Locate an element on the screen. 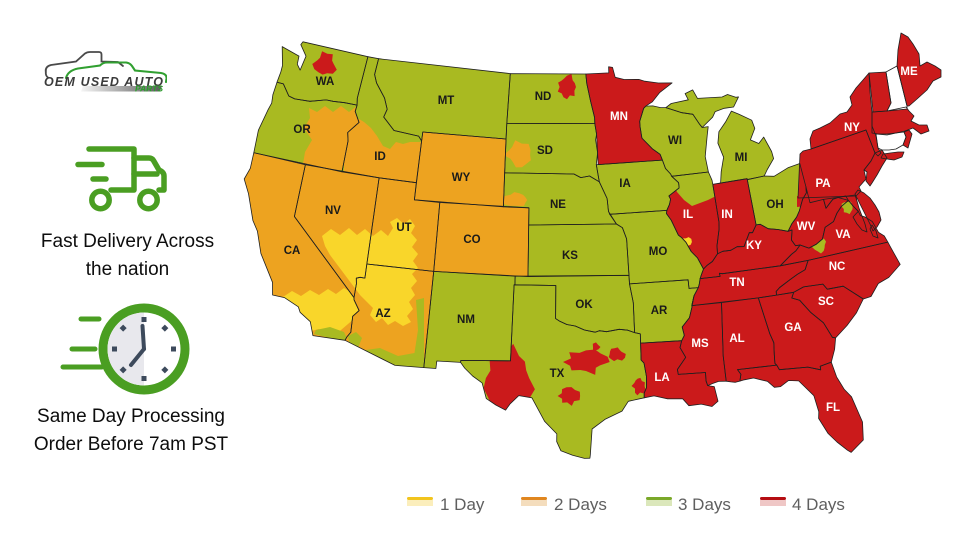 This screenshot has width=960, height=540. svg-text: NM is located at coordinates (466, 320).